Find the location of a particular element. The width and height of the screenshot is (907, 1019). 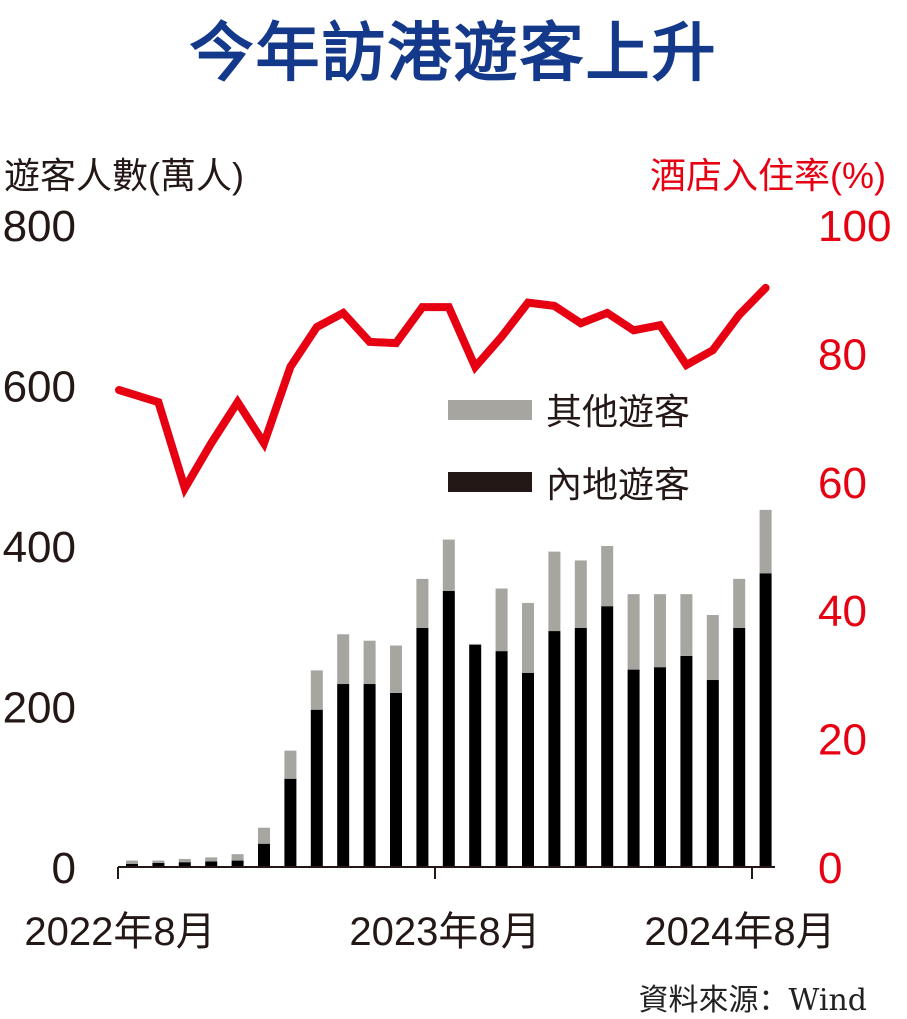

y2-axis-title: 酒店入住率(%) is located at coordinates (768, 175).